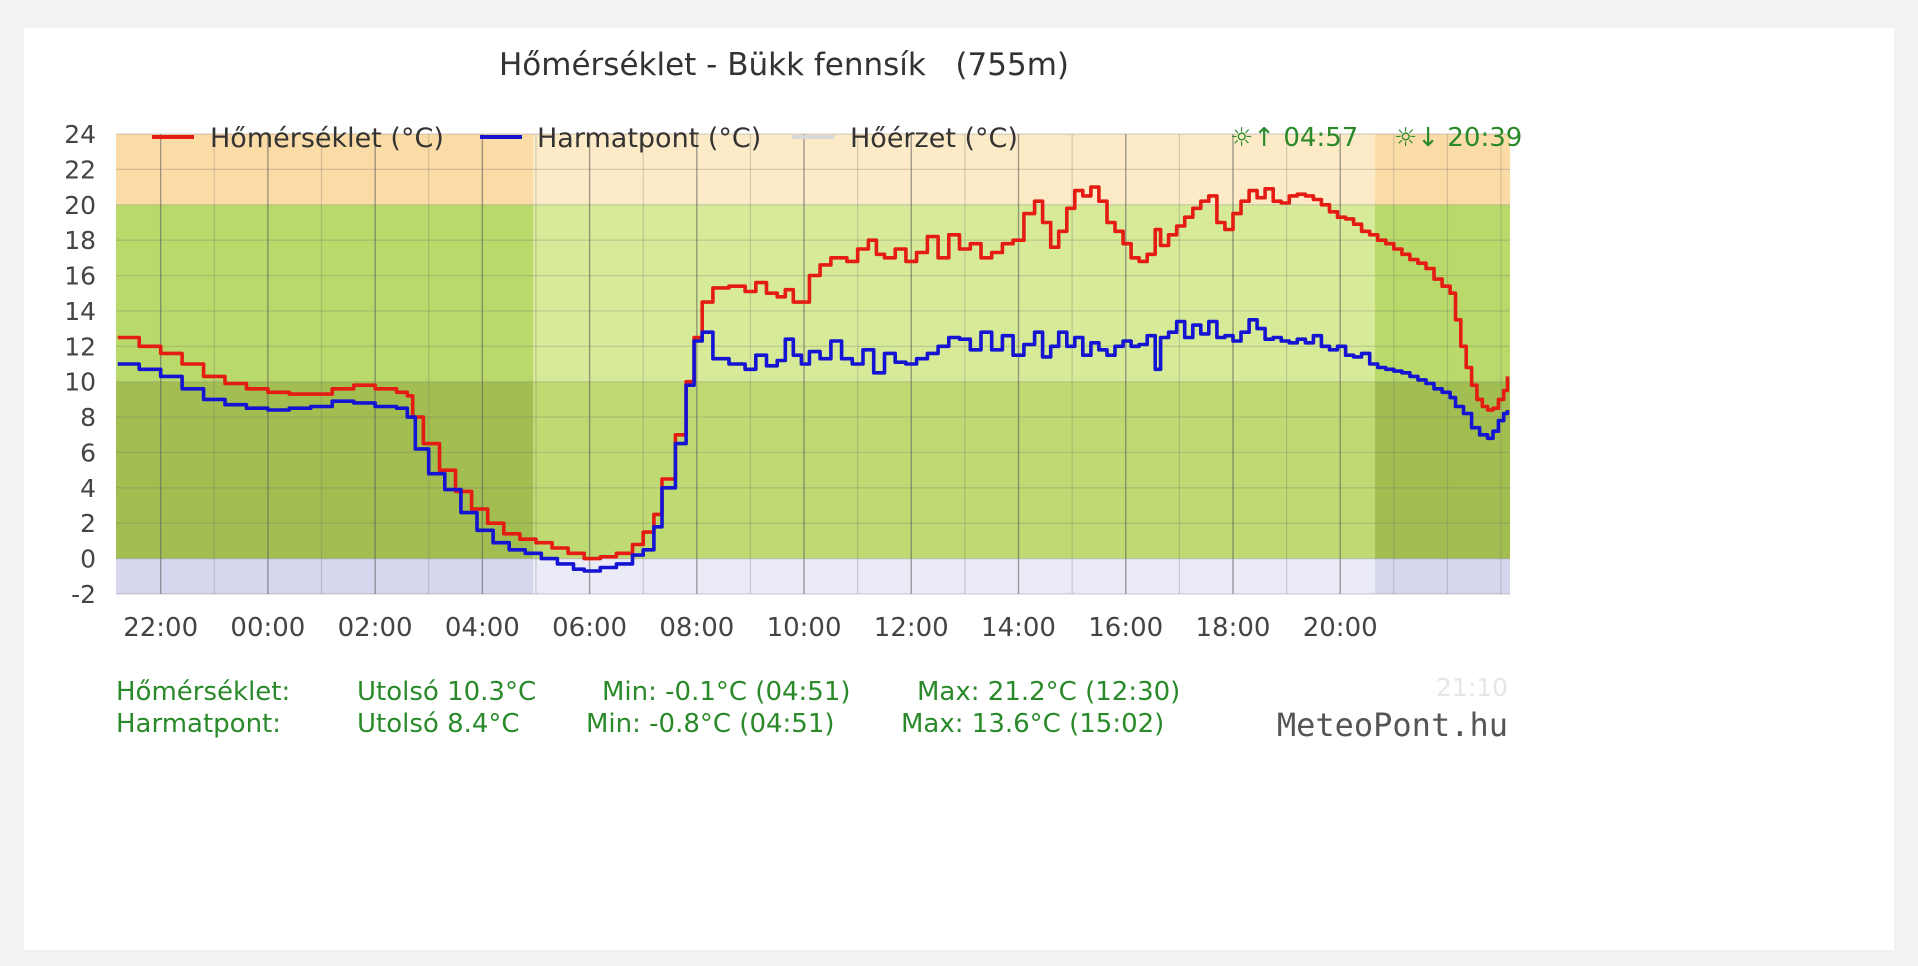  Describe the element at coordinates (80, 205) in the screenshot. I see `y-tick-label: 20` at that location.